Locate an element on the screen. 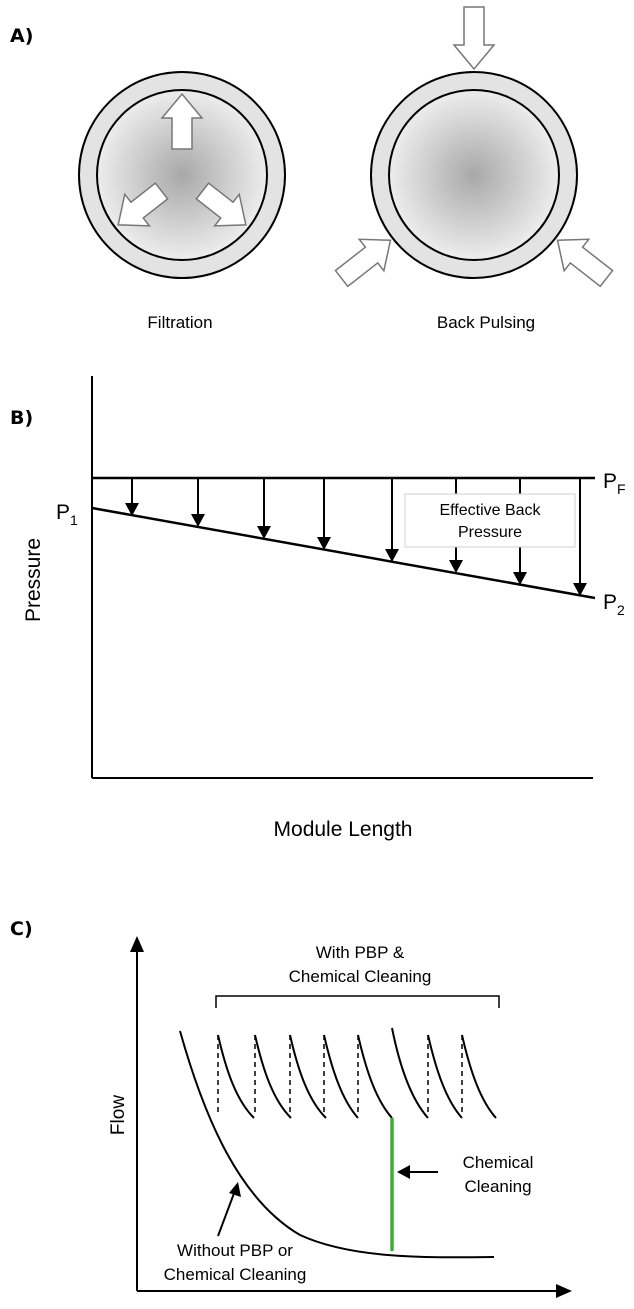  panel-c-label: C) is located at coordinates (21, 929).